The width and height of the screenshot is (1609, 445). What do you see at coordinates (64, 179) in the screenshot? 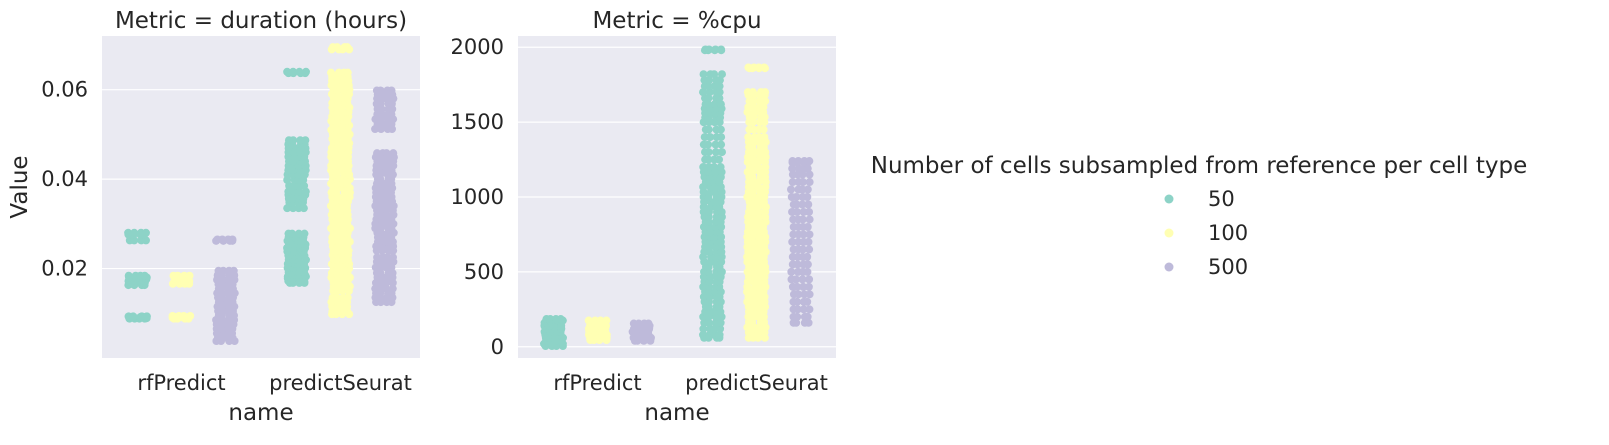
I see `y-tick-labels: 0.02 0.04 0.06` at bounding box center [64, 179].